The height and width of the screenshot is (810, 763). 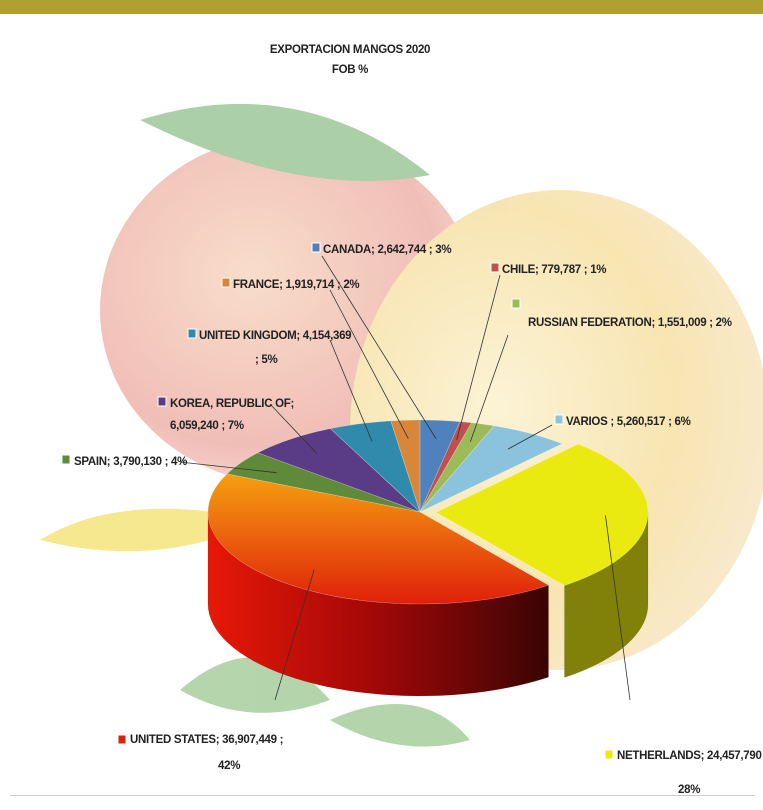 I want to click on data-label: UNITED KINGDOM; 4,154,369, so click(x=275, y=336).